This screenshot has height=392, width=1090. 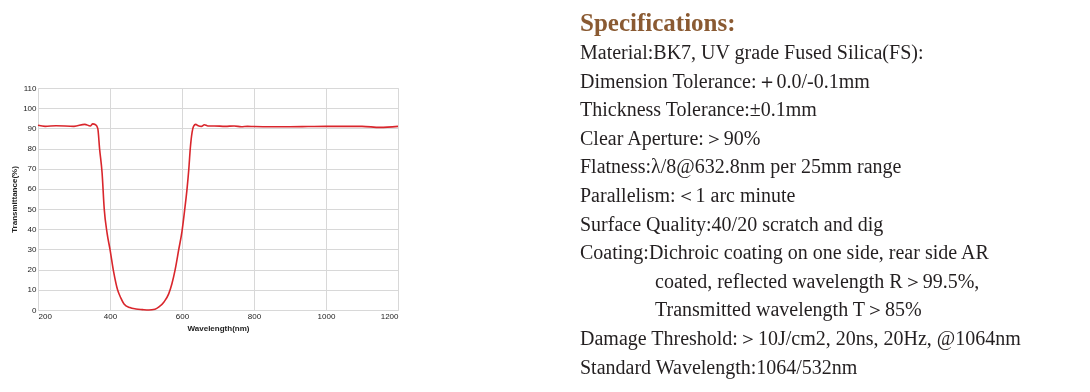 What do you see at coordinates (725, 80) in the screenshot?
I see `text: Dimension Tolerance:＋0.0/-0.1mm` at bounding box center [725, 80].